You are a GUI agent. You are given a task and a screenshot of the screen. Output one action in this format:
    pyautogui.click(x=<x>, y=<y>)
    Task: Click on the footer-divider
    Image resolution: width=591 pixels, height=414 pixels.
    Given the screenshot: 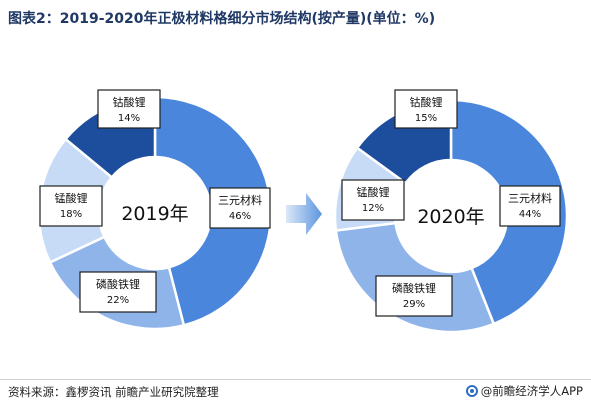 What is the action you would take?
    pyautogui.click(x=295, y=379)
    